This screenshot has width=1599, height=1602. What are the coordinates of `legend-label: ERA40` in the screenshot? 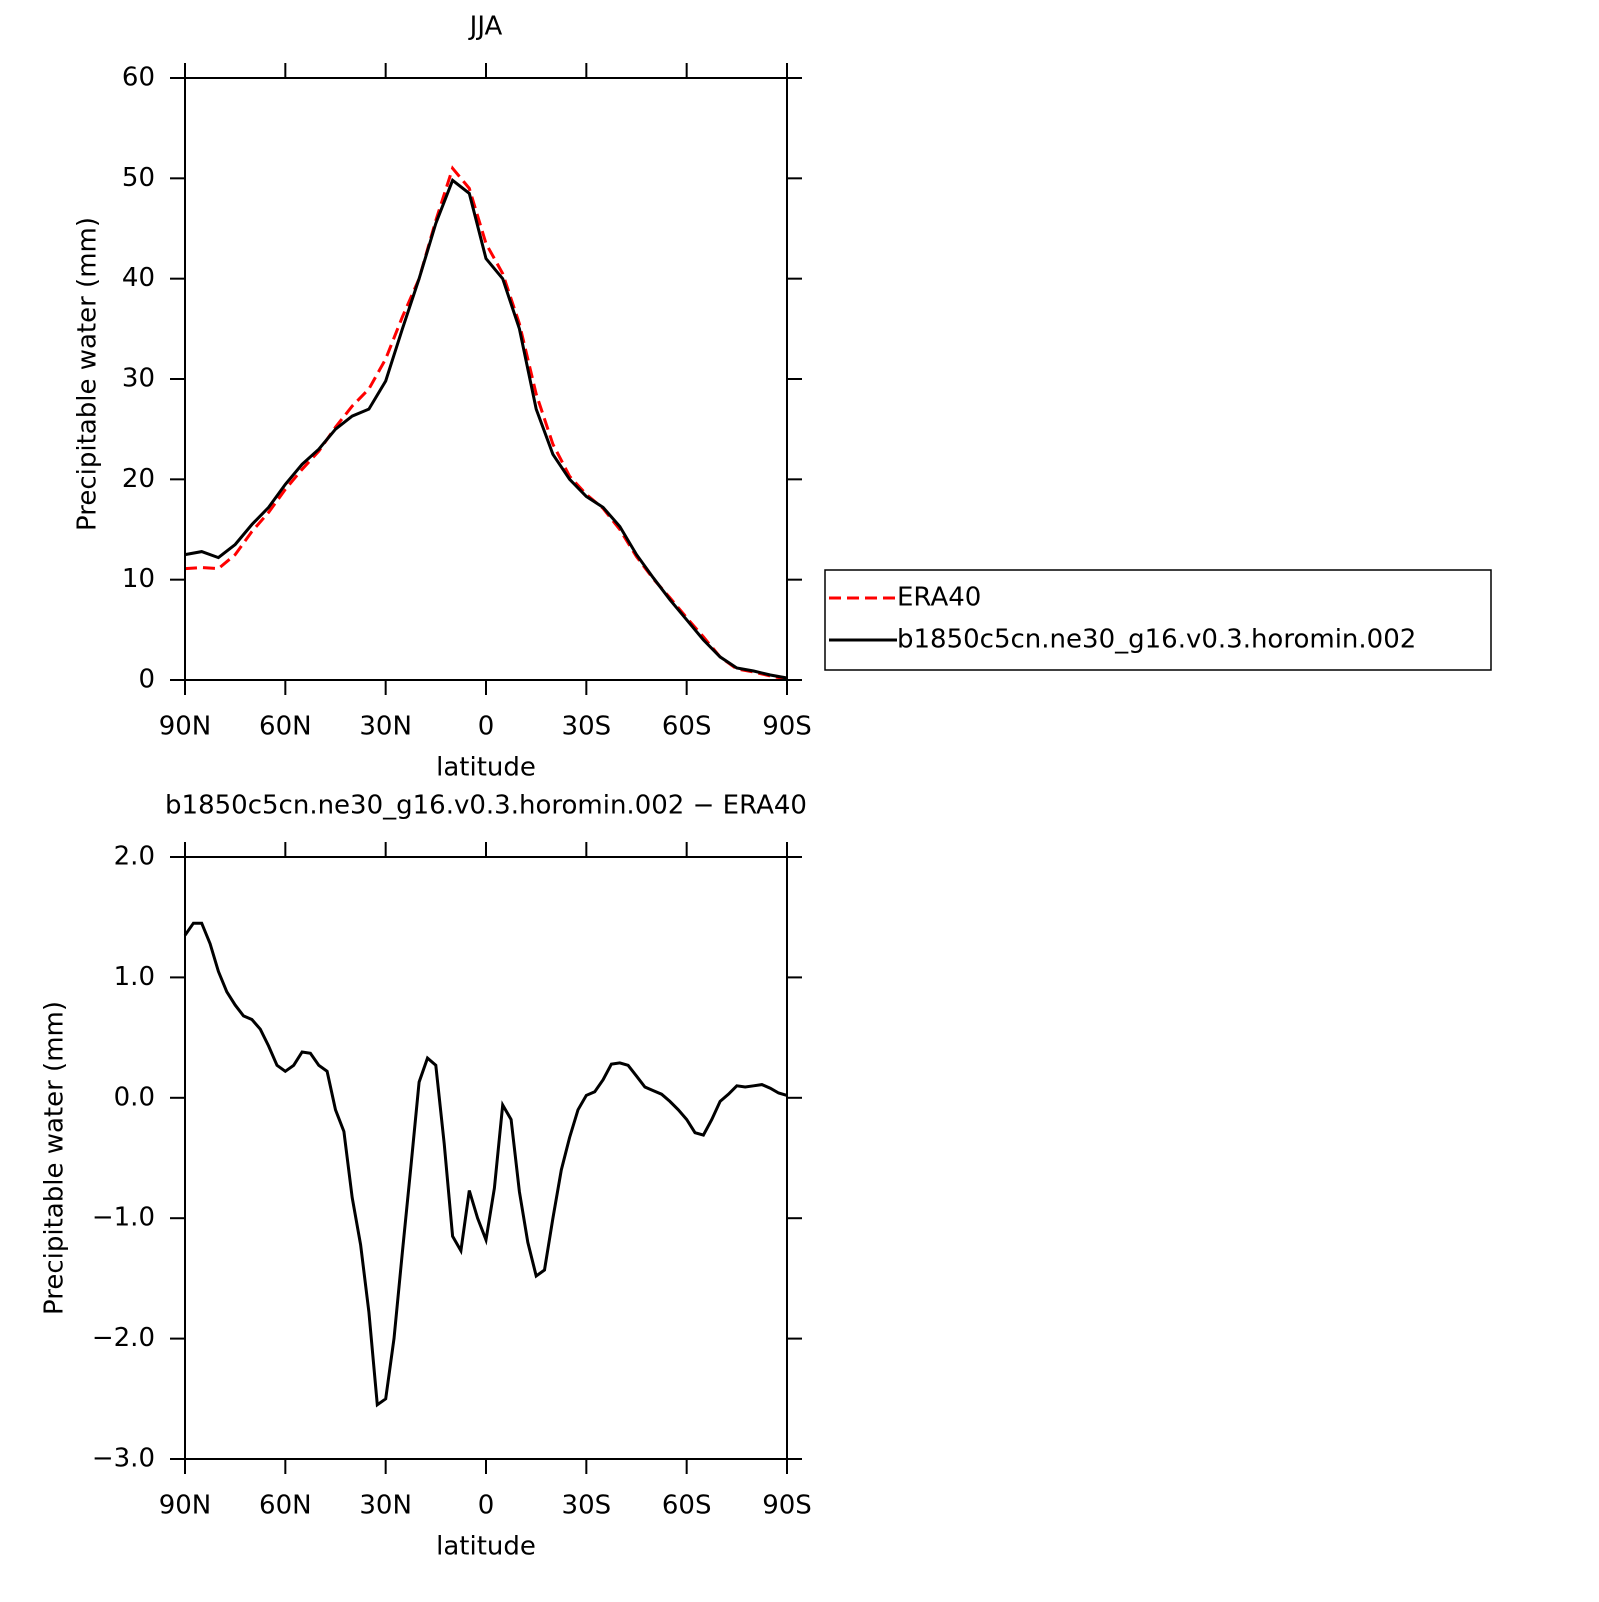 It's located at (939, 598).